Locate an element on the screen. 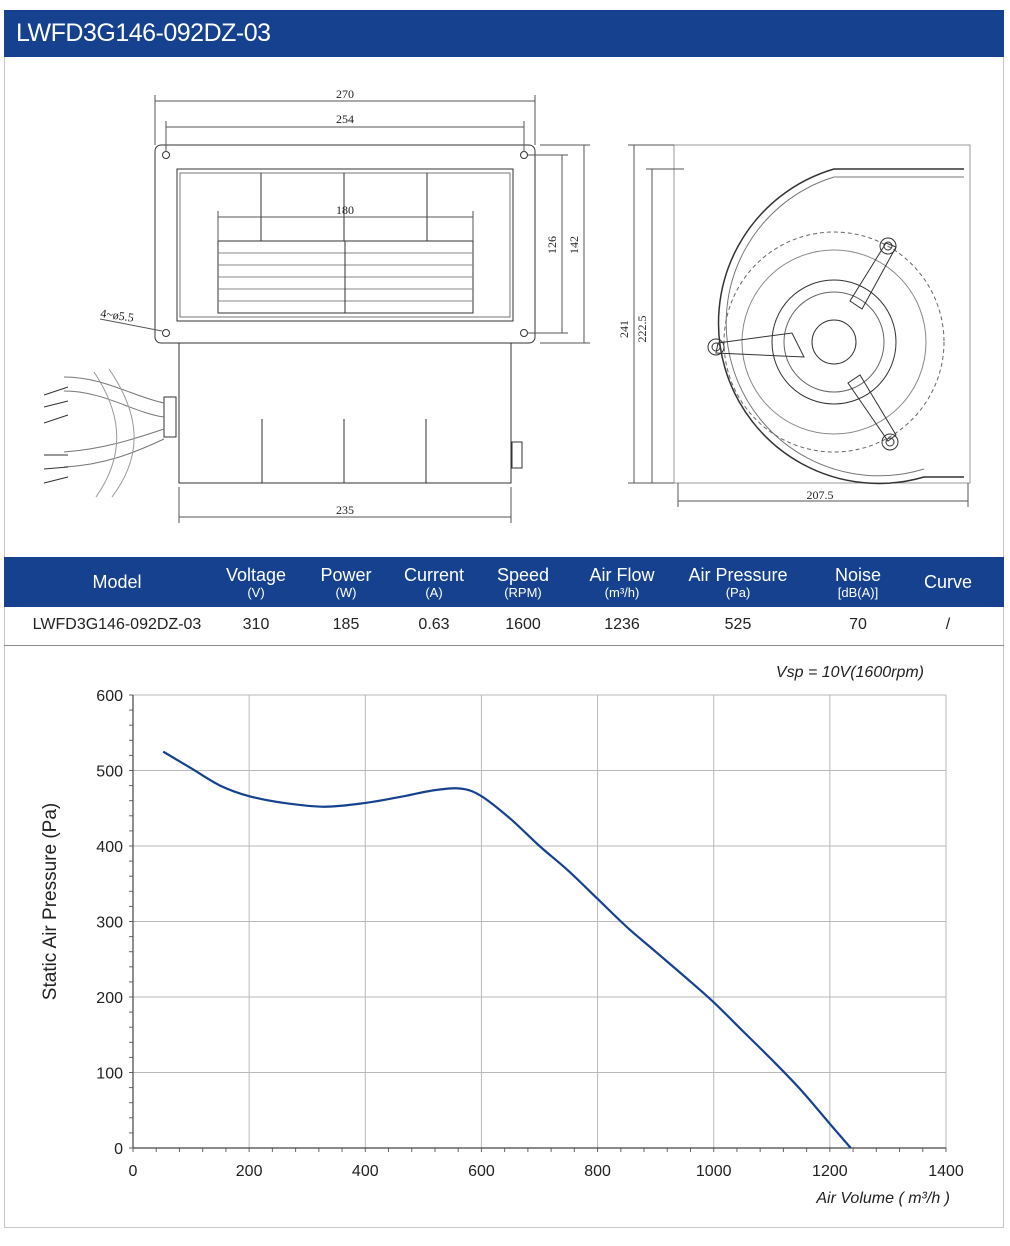  header-label: Current is located at coordinates (434, 574).